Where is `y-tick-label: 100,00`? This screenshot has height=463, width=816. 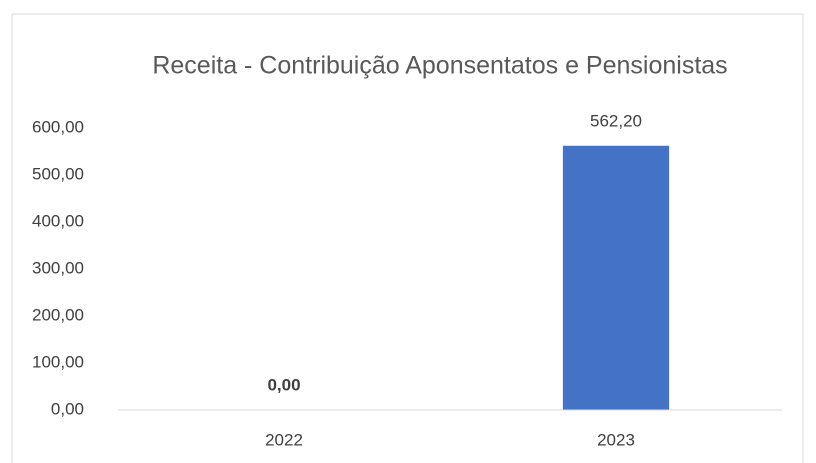 y-tick-label: 100,00 is located at coordinates (58, 361).